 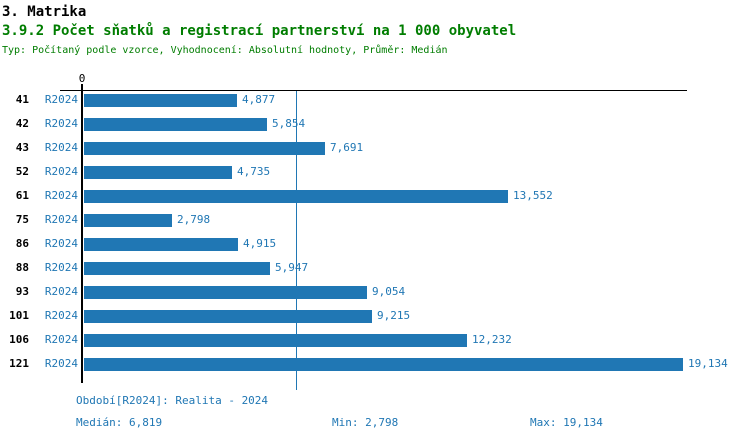 I want to click on bar-value-label: 5,854, so click(x=289, y=123).